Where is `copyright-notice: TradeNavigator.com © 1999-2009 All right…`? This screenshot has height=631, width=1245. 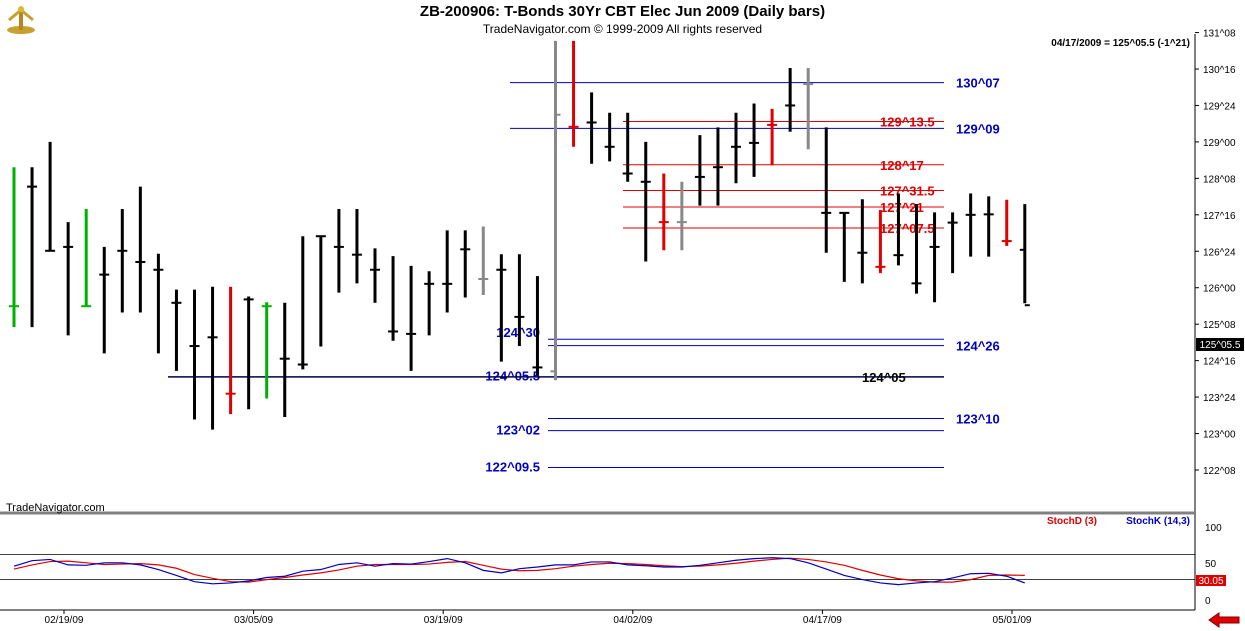
copyright-notice: TradeNavigator.com © 1999-2009 All right… is located at coordinates (622, 29).